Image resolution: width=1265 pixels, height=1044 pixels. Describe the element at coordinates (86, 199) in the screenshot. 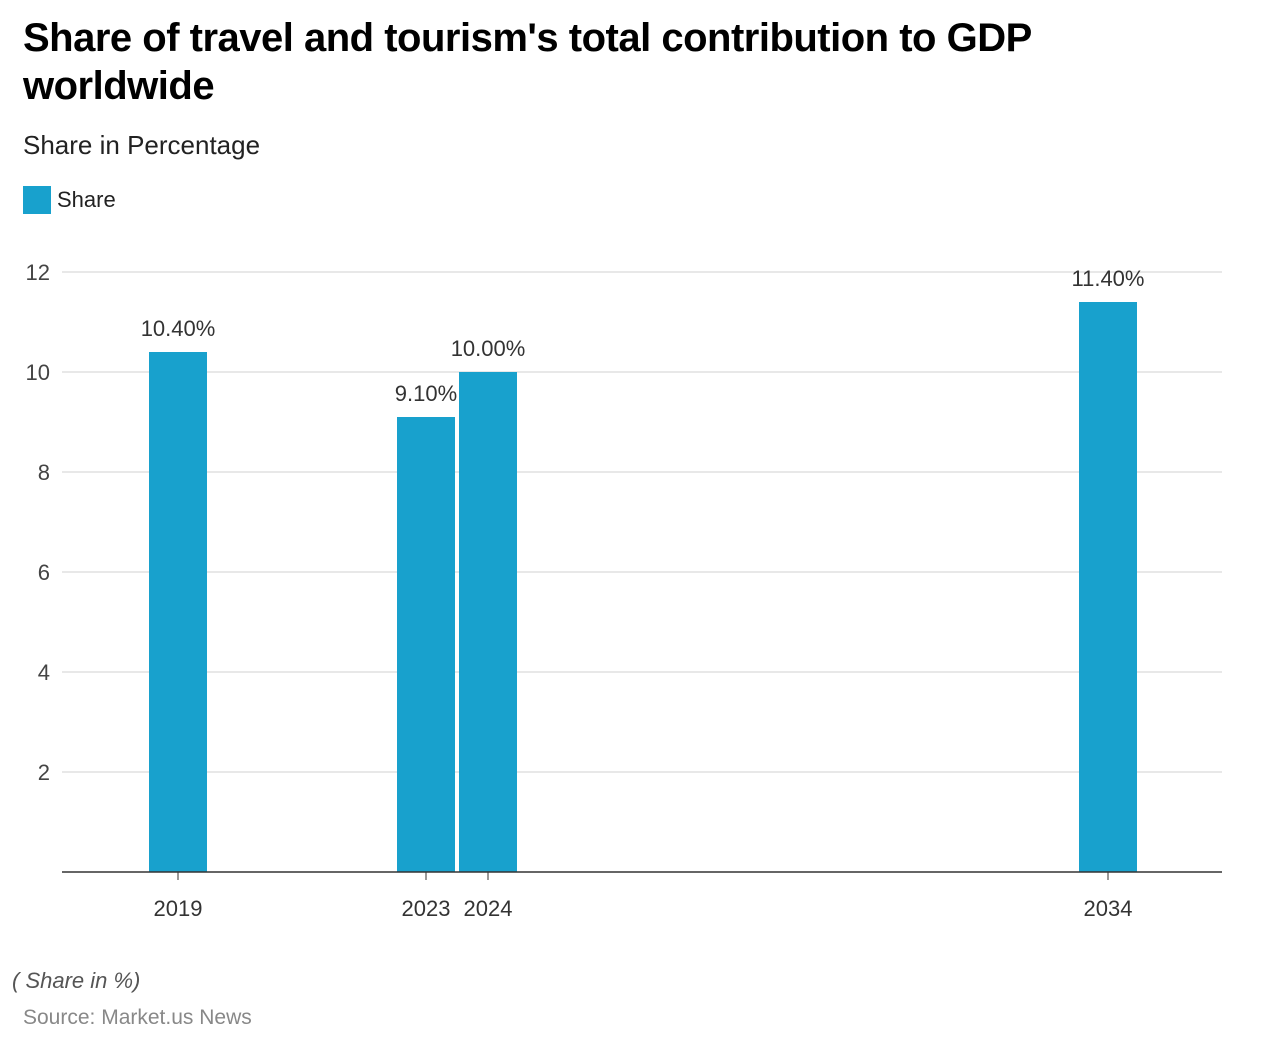

I see `legend-label: Share` at that location.